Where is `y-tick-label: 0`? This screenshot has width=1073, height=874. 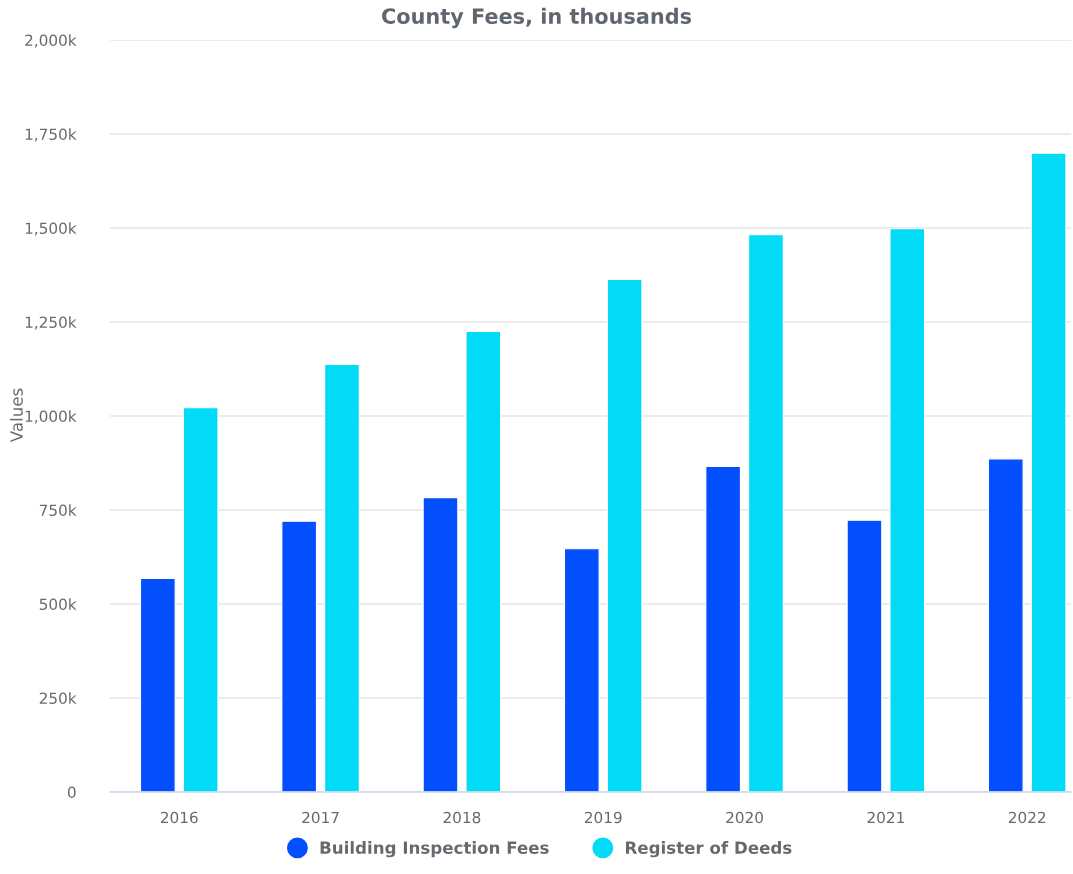 y-tick-label: 0 is located at coordinates (71, 792).